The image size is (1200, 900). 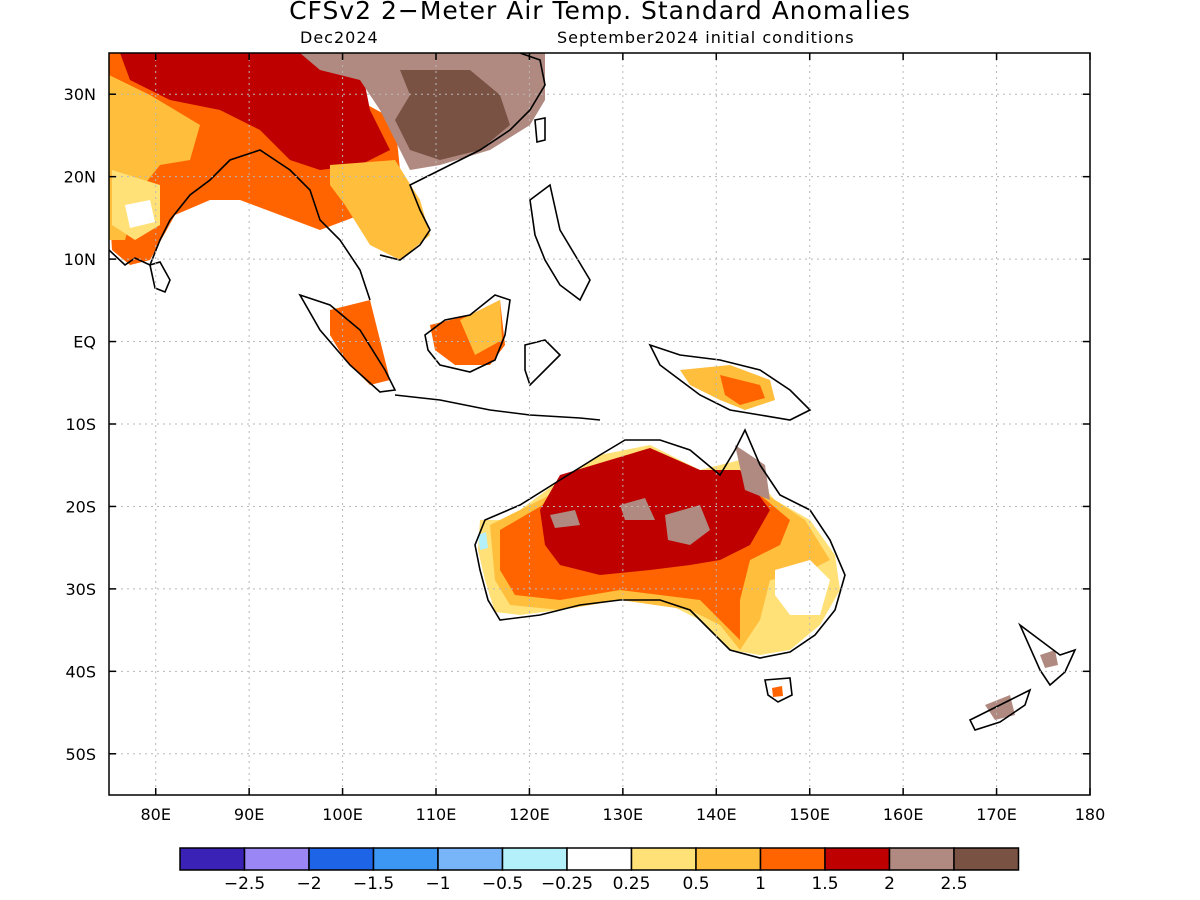 I want to click on wa-cool-patch, so click(x=483, y=541).